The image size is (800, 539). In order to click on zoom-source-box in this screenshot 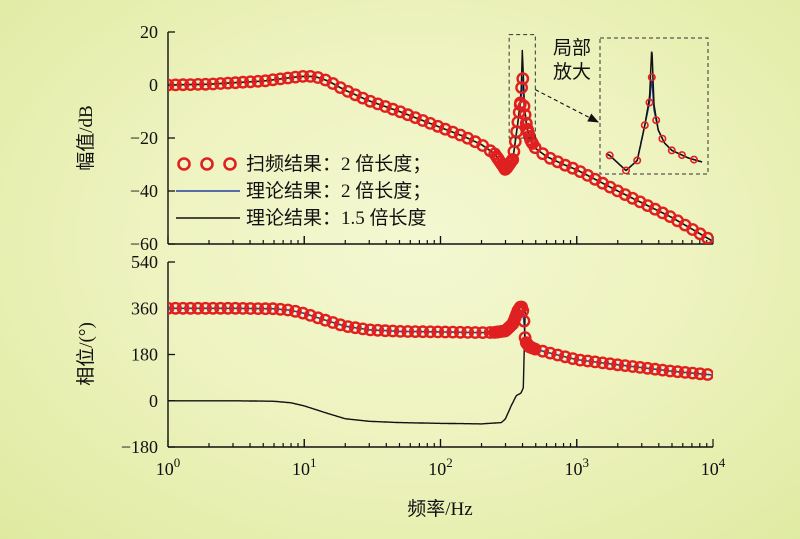, I will do `click(522, 86)`.